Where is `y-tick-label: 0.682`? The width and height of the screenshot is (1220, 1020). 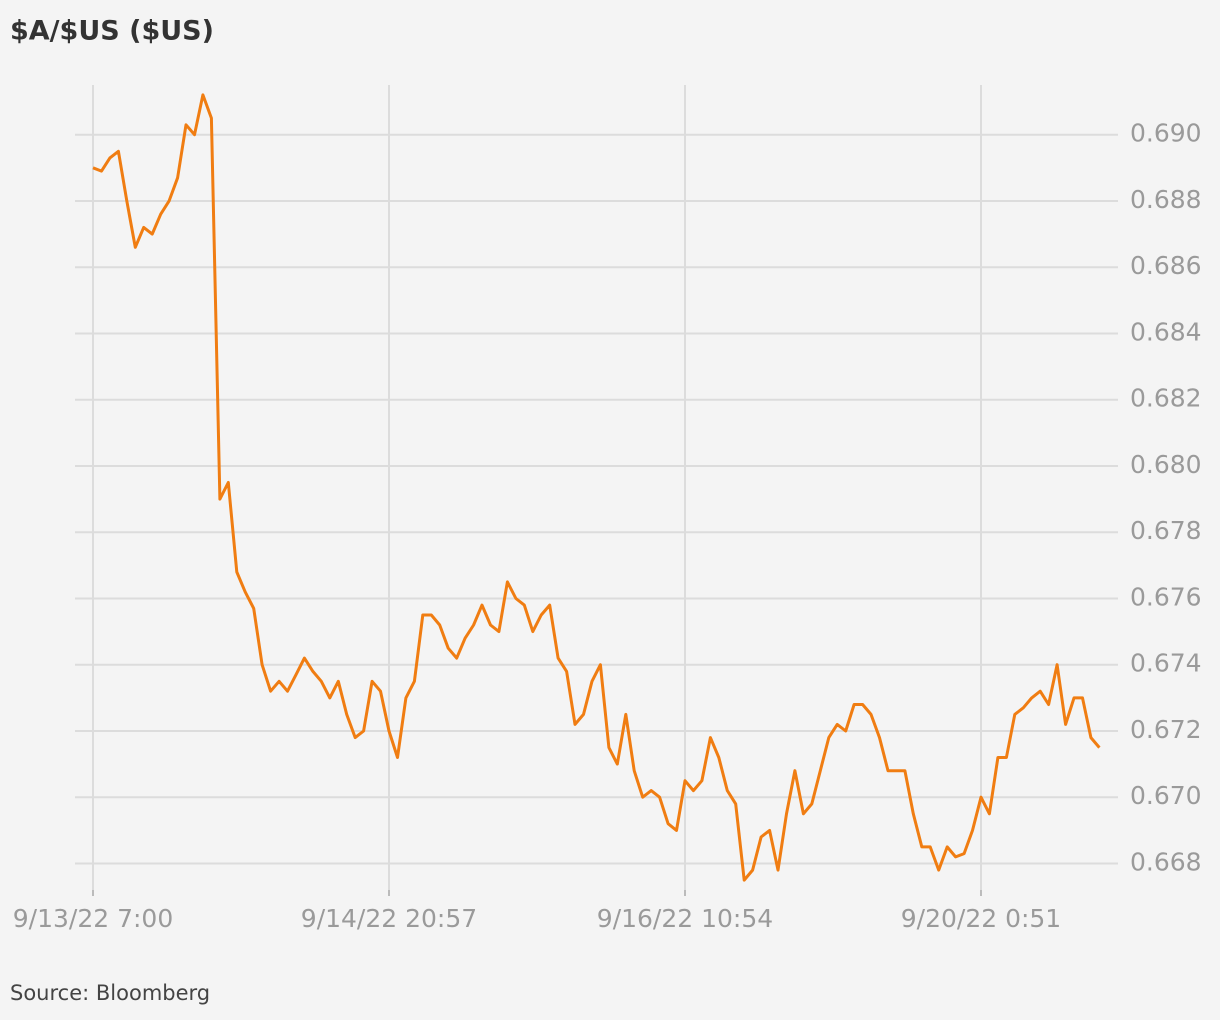
y-tick-label: 0.682 is located at coordinates (1166, 398).